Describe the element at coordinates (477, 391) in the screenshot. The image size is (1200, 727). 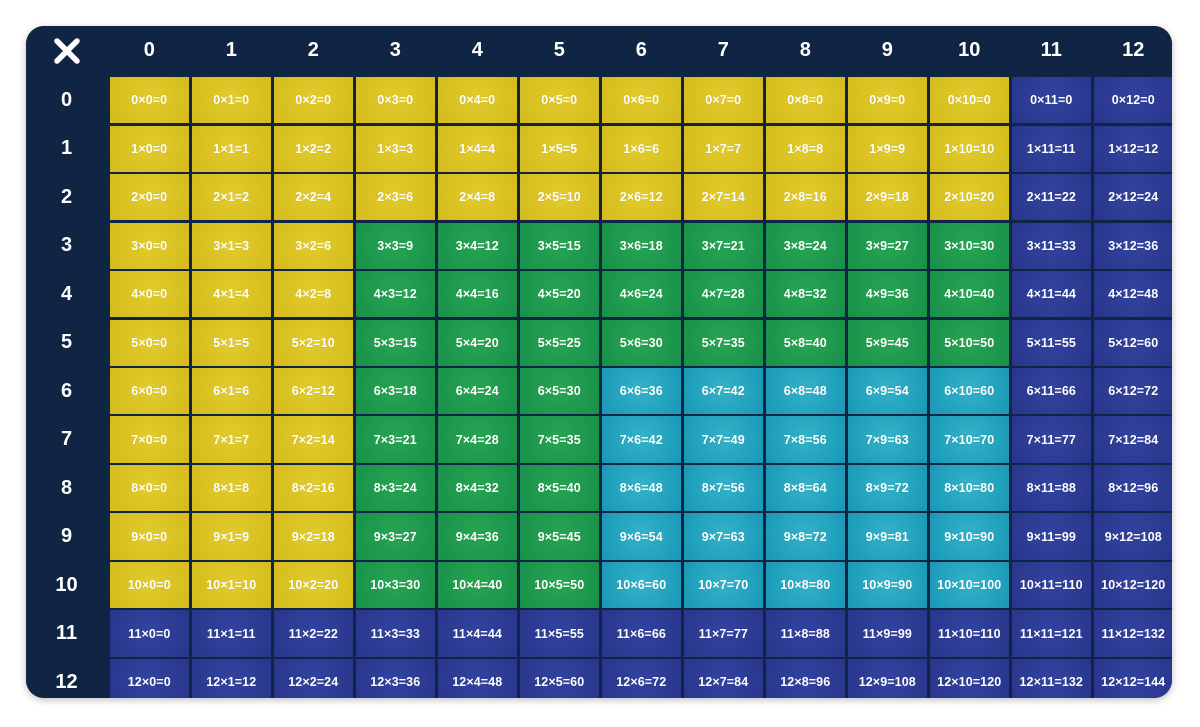
I see `table-cell: 6×4=24` at that location.